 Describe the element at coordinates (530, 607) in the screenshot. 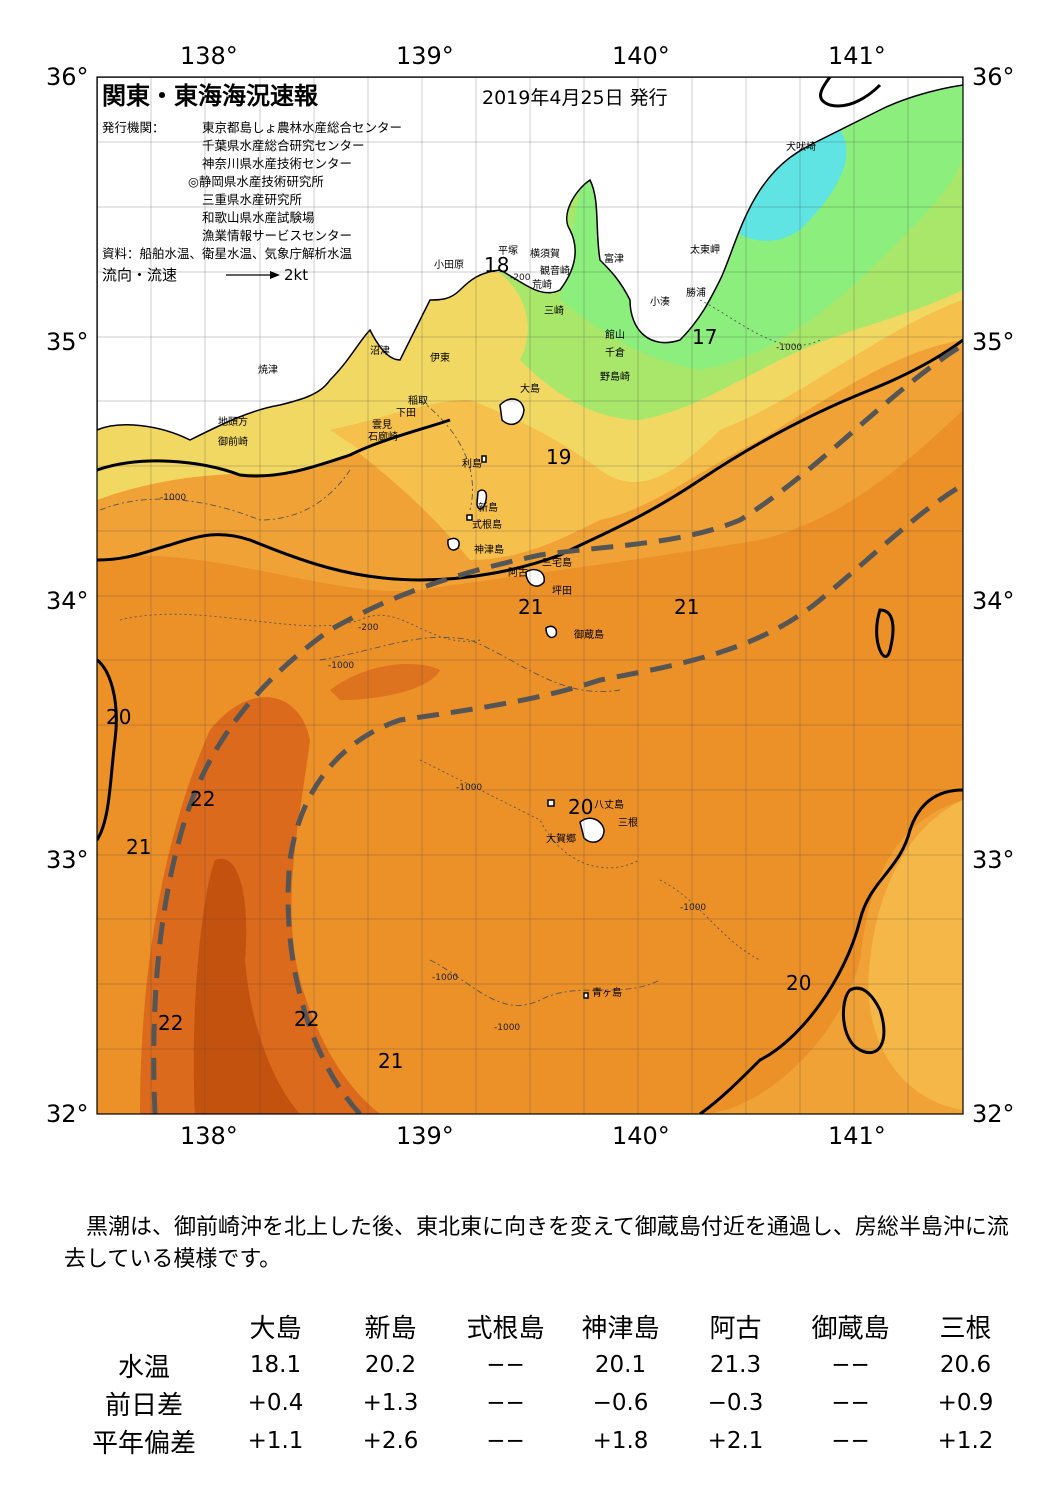

I see `isotherm-label-21-a: 21` at that location.